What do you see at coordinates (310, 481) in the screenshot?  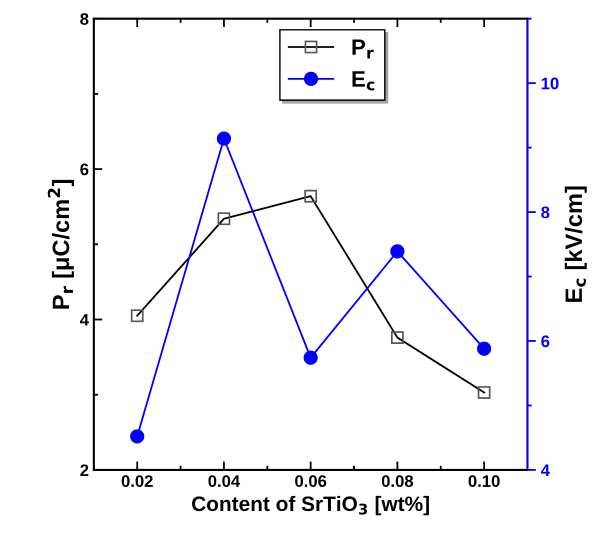 I see `x-tick-label: 0.06` at bounding box center [310, 481].